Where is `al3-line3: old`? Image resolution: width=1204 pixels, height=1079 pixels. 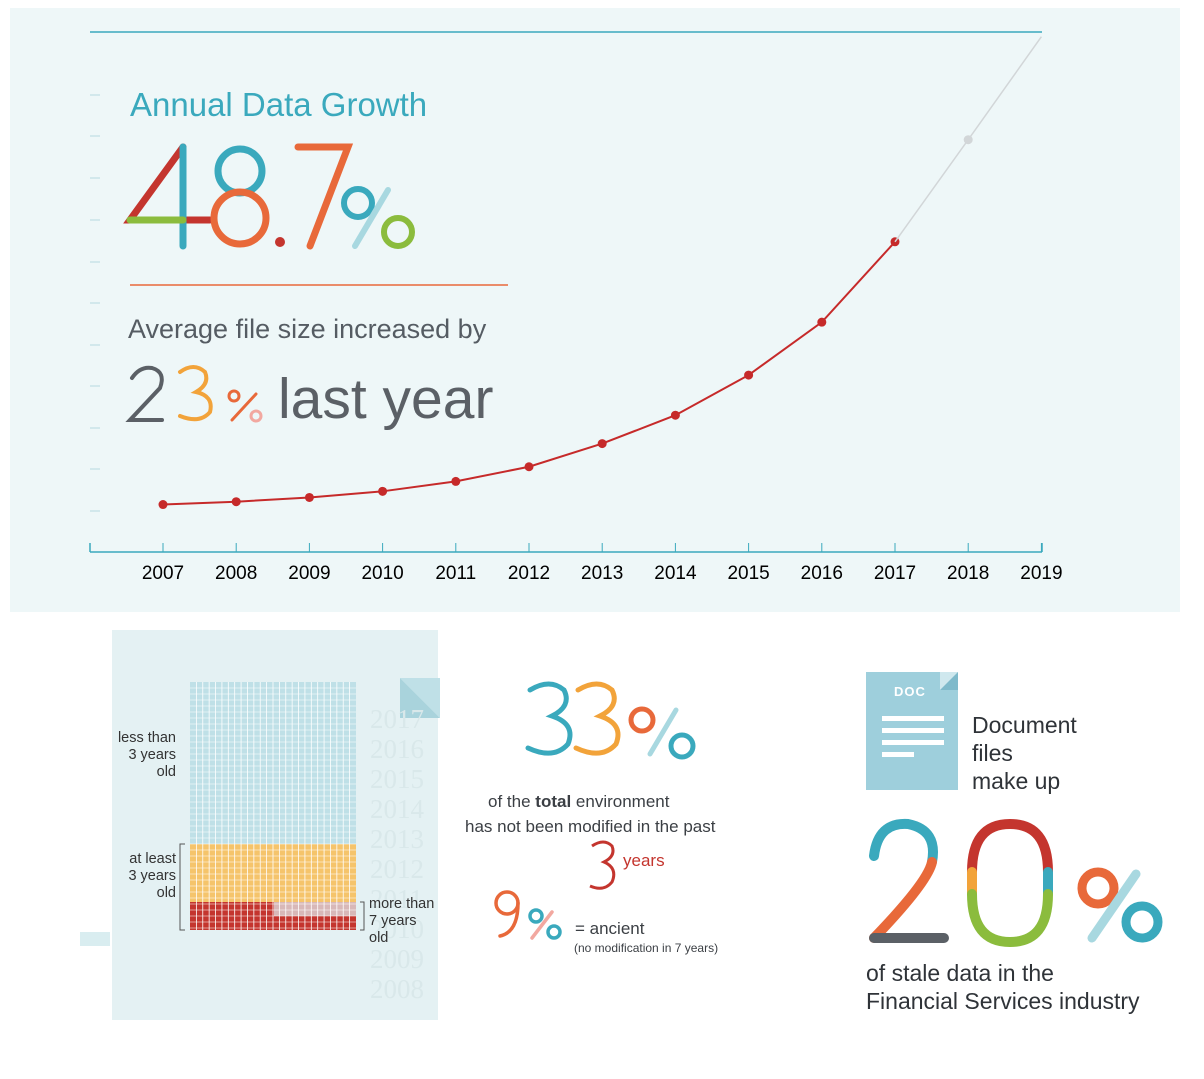
al3-line3: old is located at coordinates (166, 893).